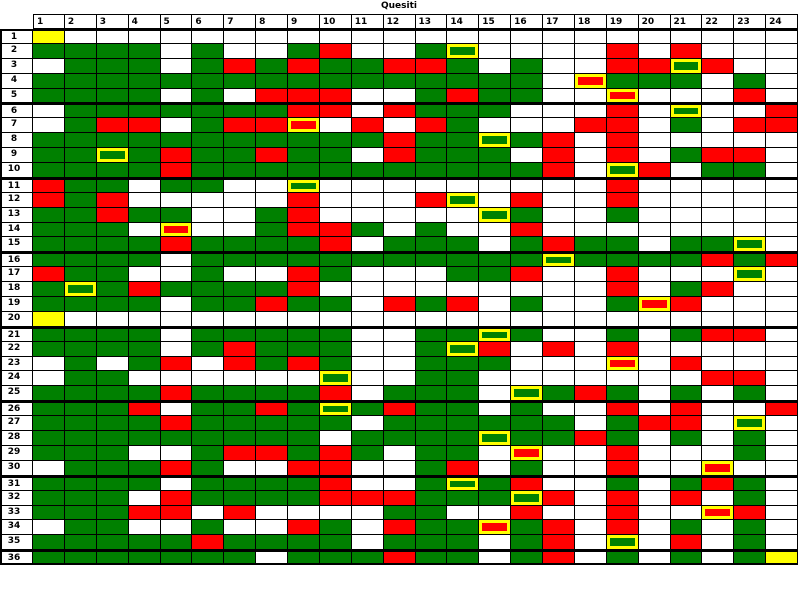  Describe the element at coordinates (16, 438) in the screenshot. I see `row-header: 28` at that location.